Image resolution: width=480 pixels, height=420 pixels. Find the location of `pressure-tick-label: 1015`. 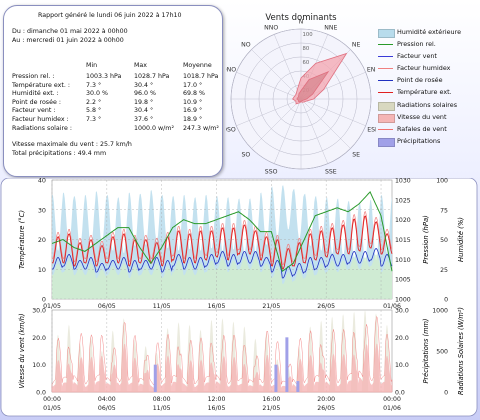

pressure-tick-label: 1015 is located at coordinates (403, 240).